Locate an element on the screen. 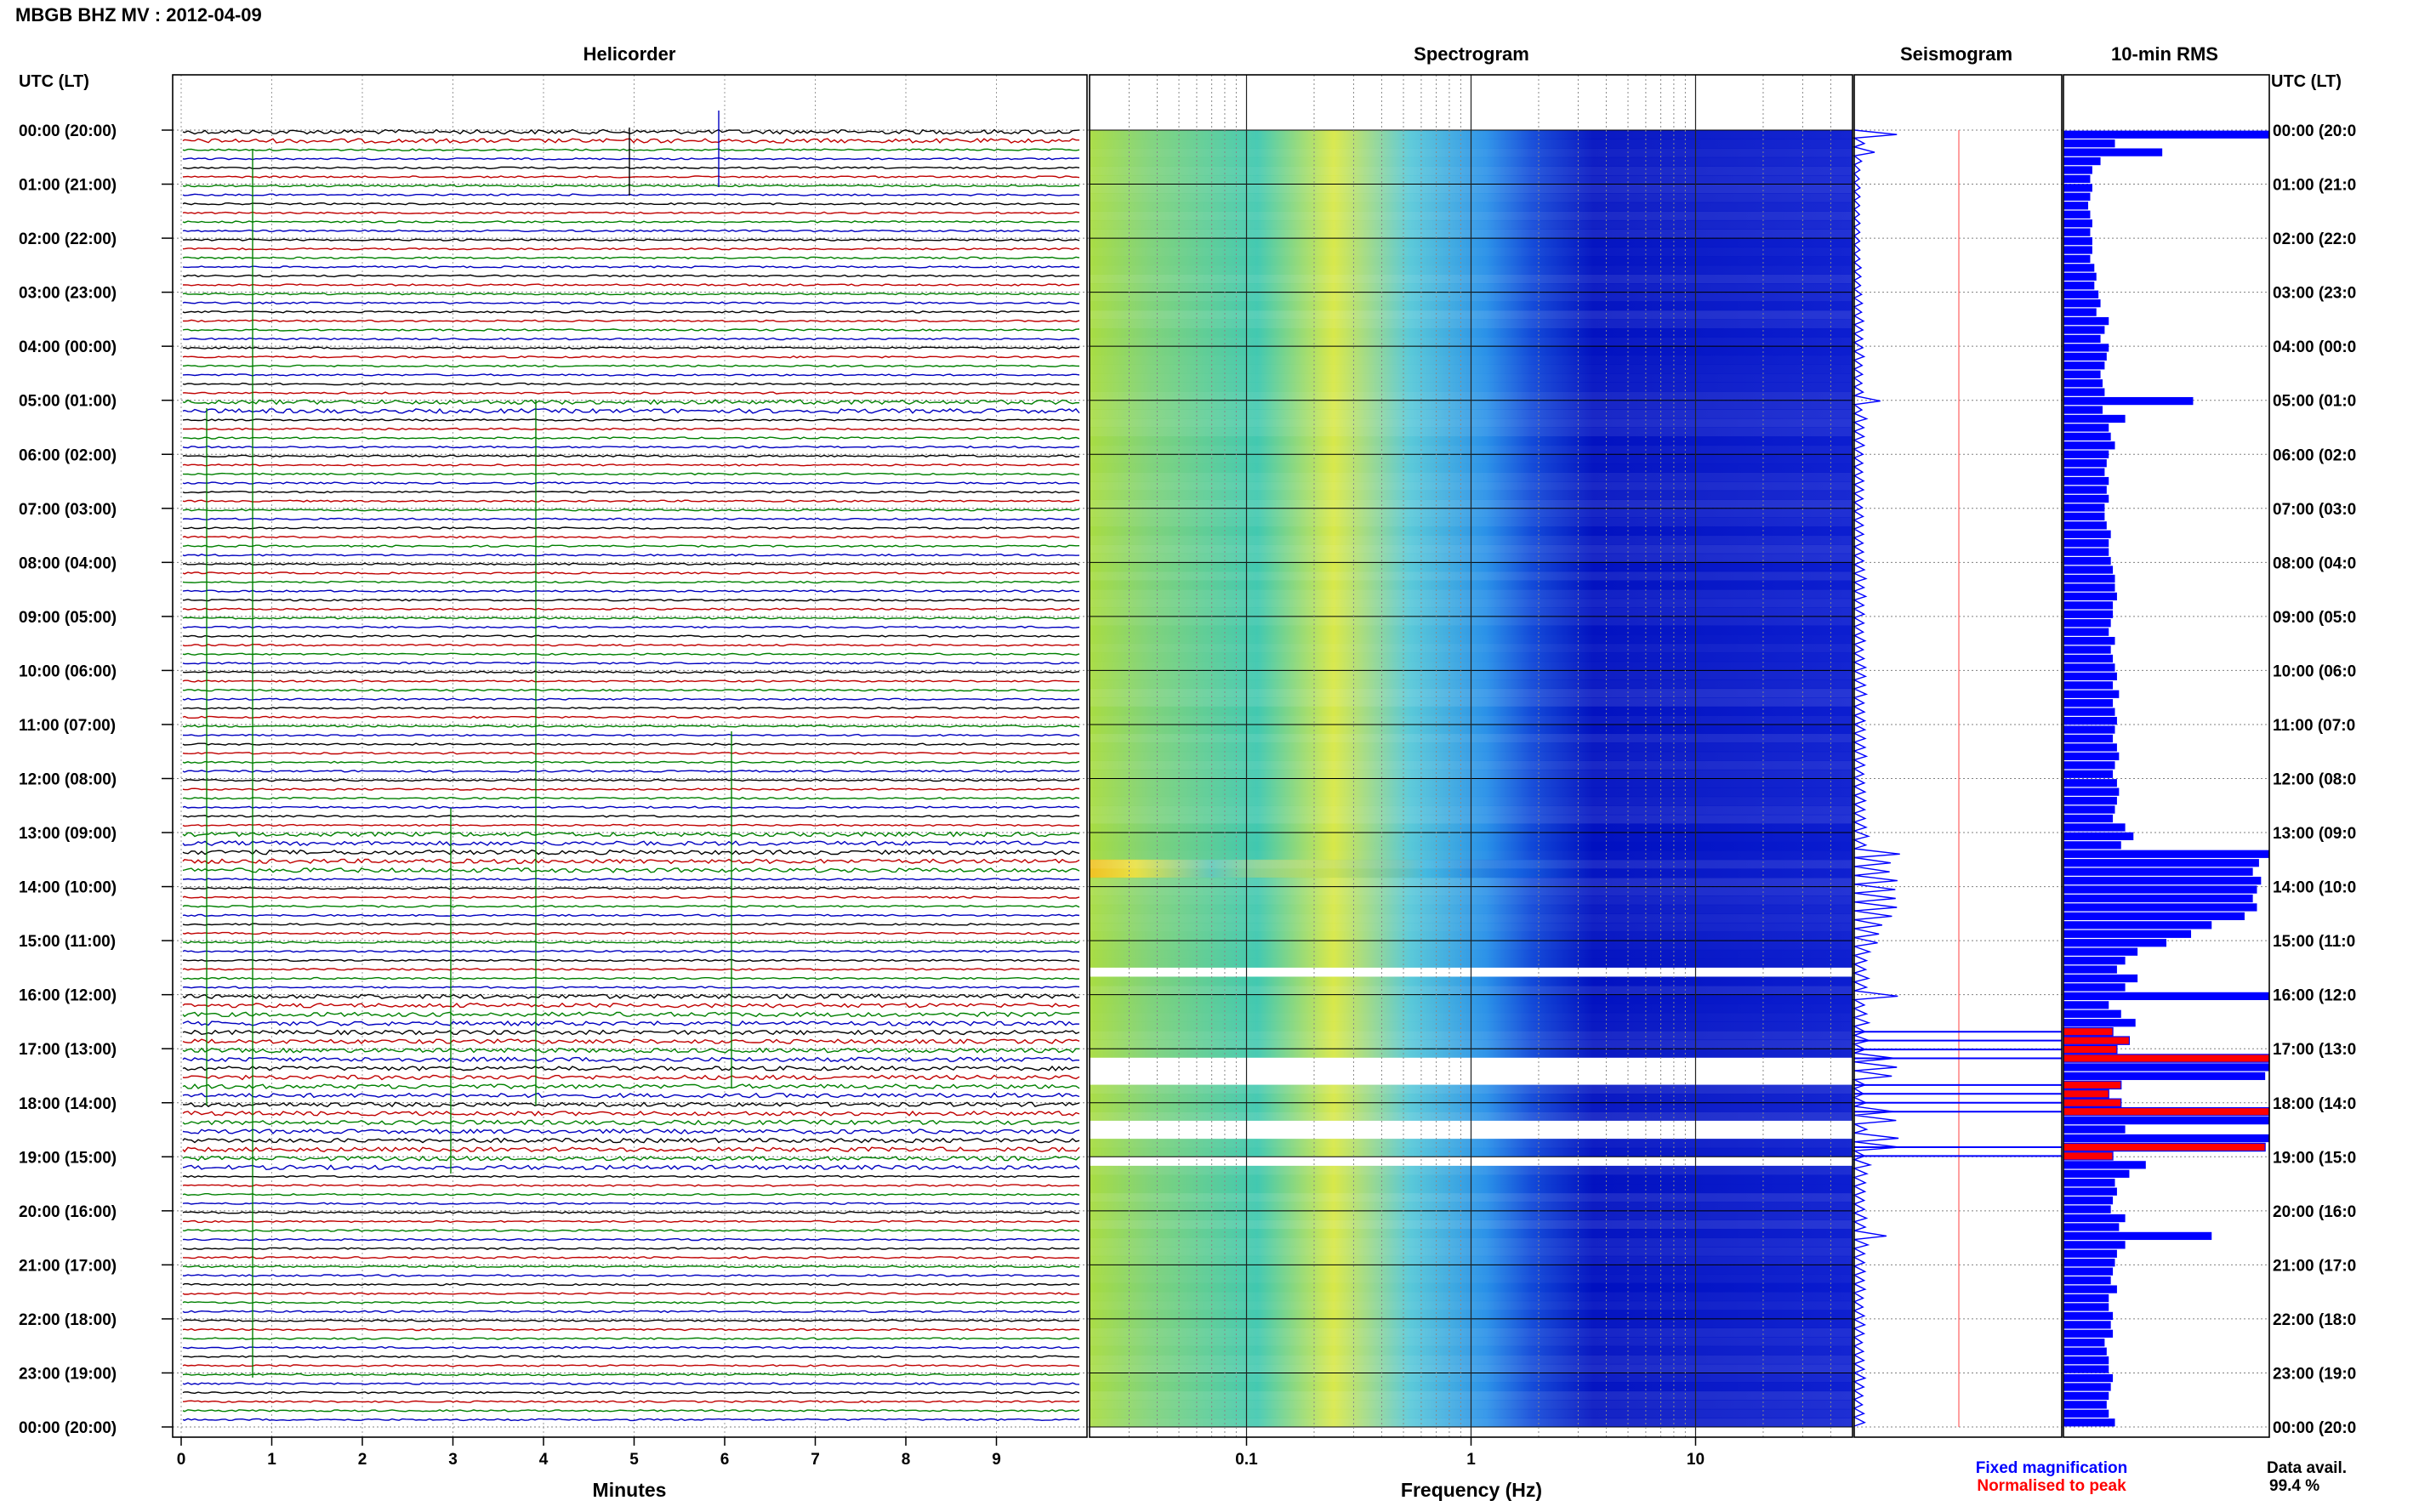  hour-label-left: 18:00 (14:00) is located at coordinates (68, 1104).